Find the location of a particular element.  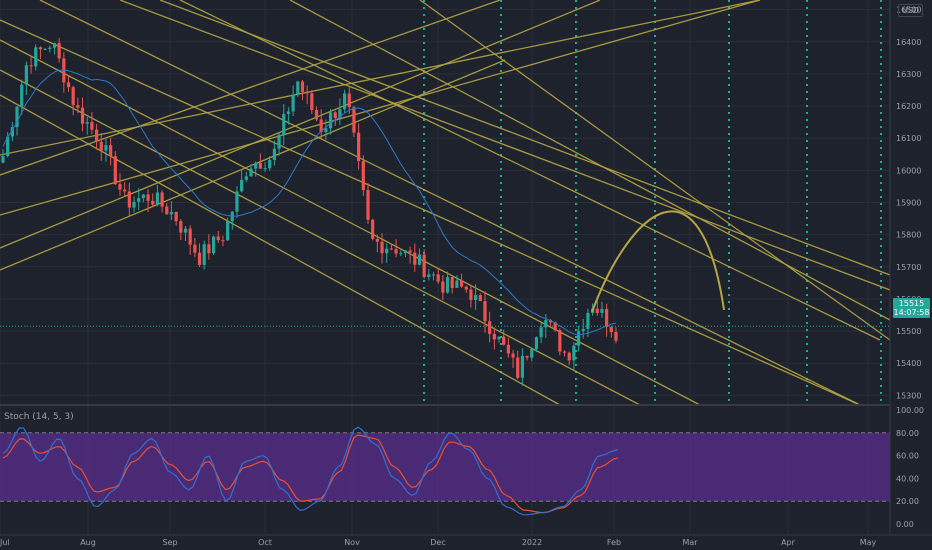

current-price-badge: 15515 14:07:58 is located at coordinates (911, 308).